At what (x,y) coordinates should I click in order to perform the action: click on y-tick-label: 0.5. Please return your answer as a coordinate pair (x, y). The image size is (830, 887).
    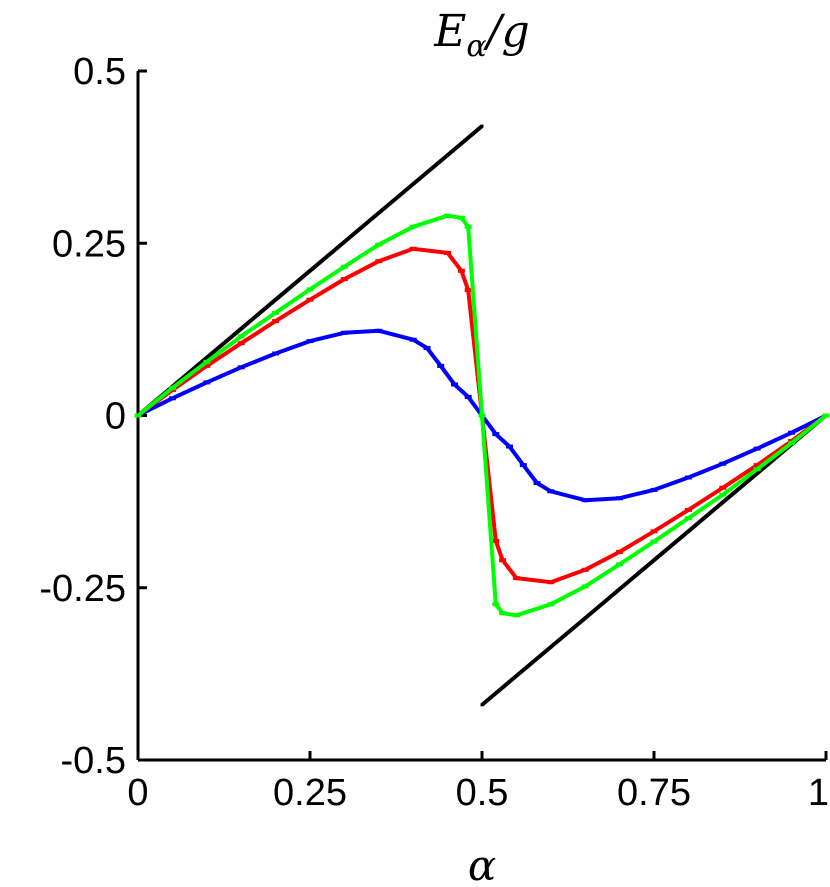
    Looking at the image, I should click on (99, 72).